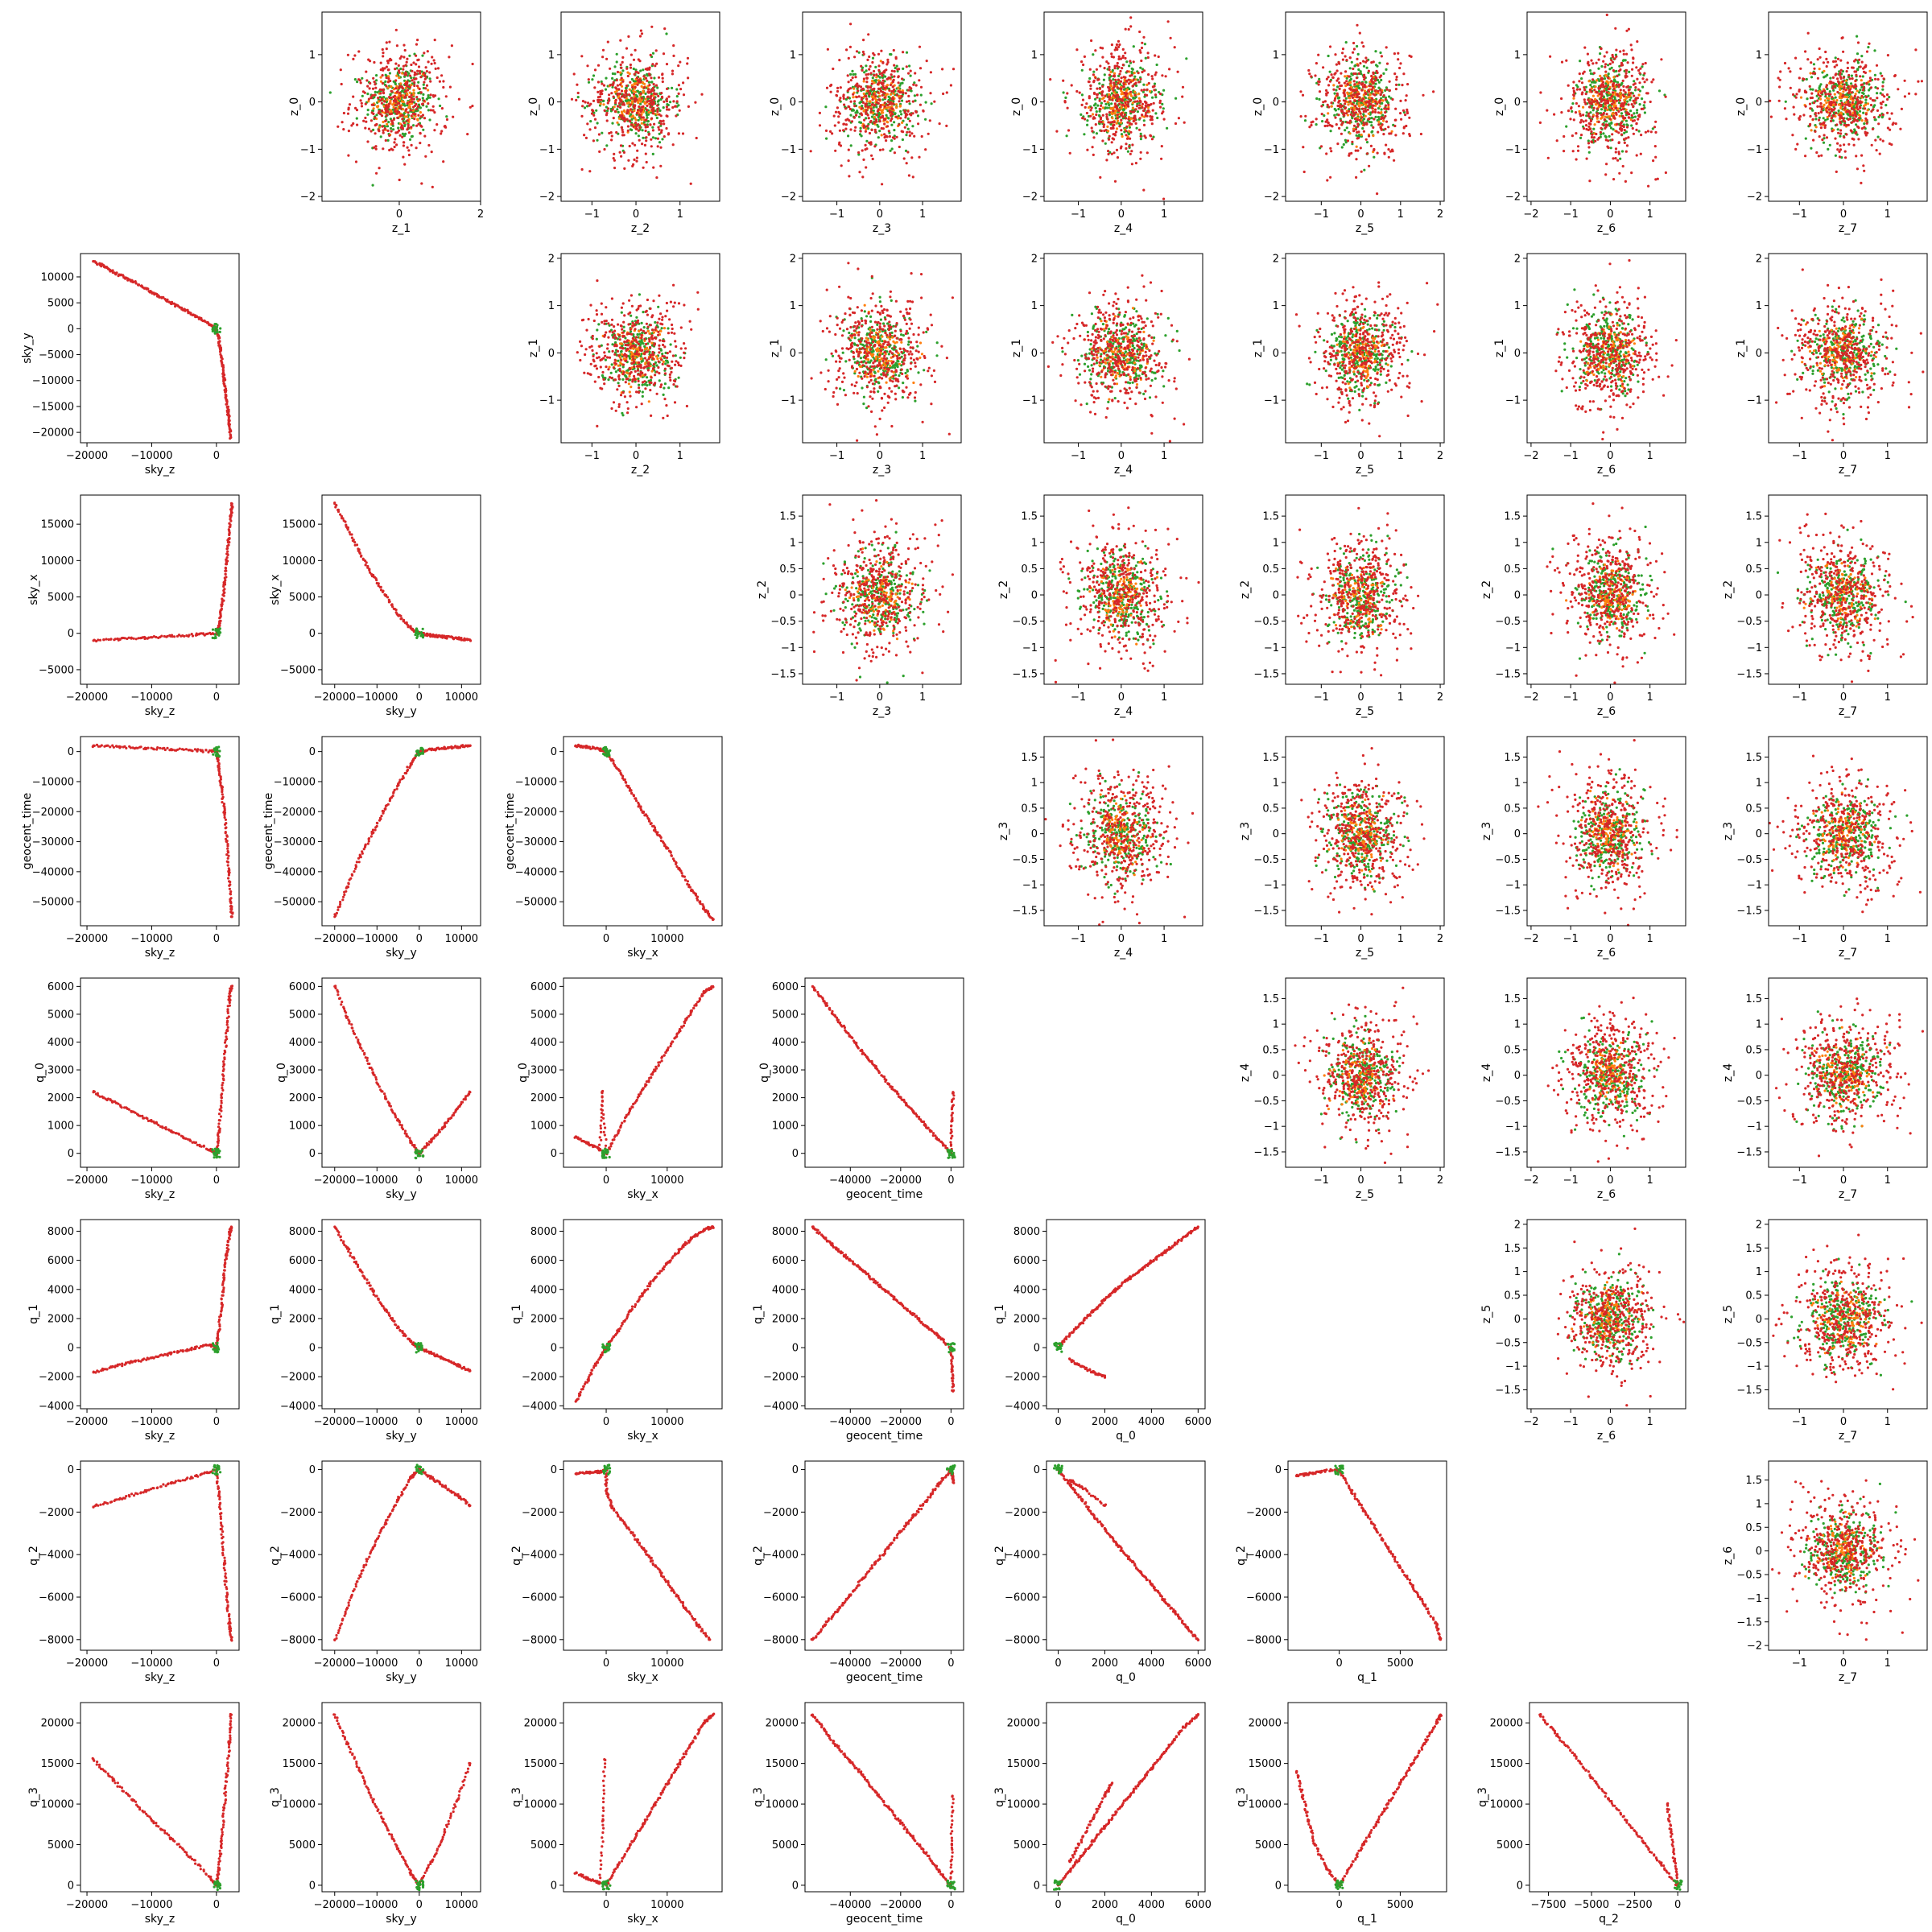 The height and width of the screenshot is (1932, 1932). Describe the element at coordinates (1276, 55) in the screenshot. I see `y-tick-label: 1` at that location.